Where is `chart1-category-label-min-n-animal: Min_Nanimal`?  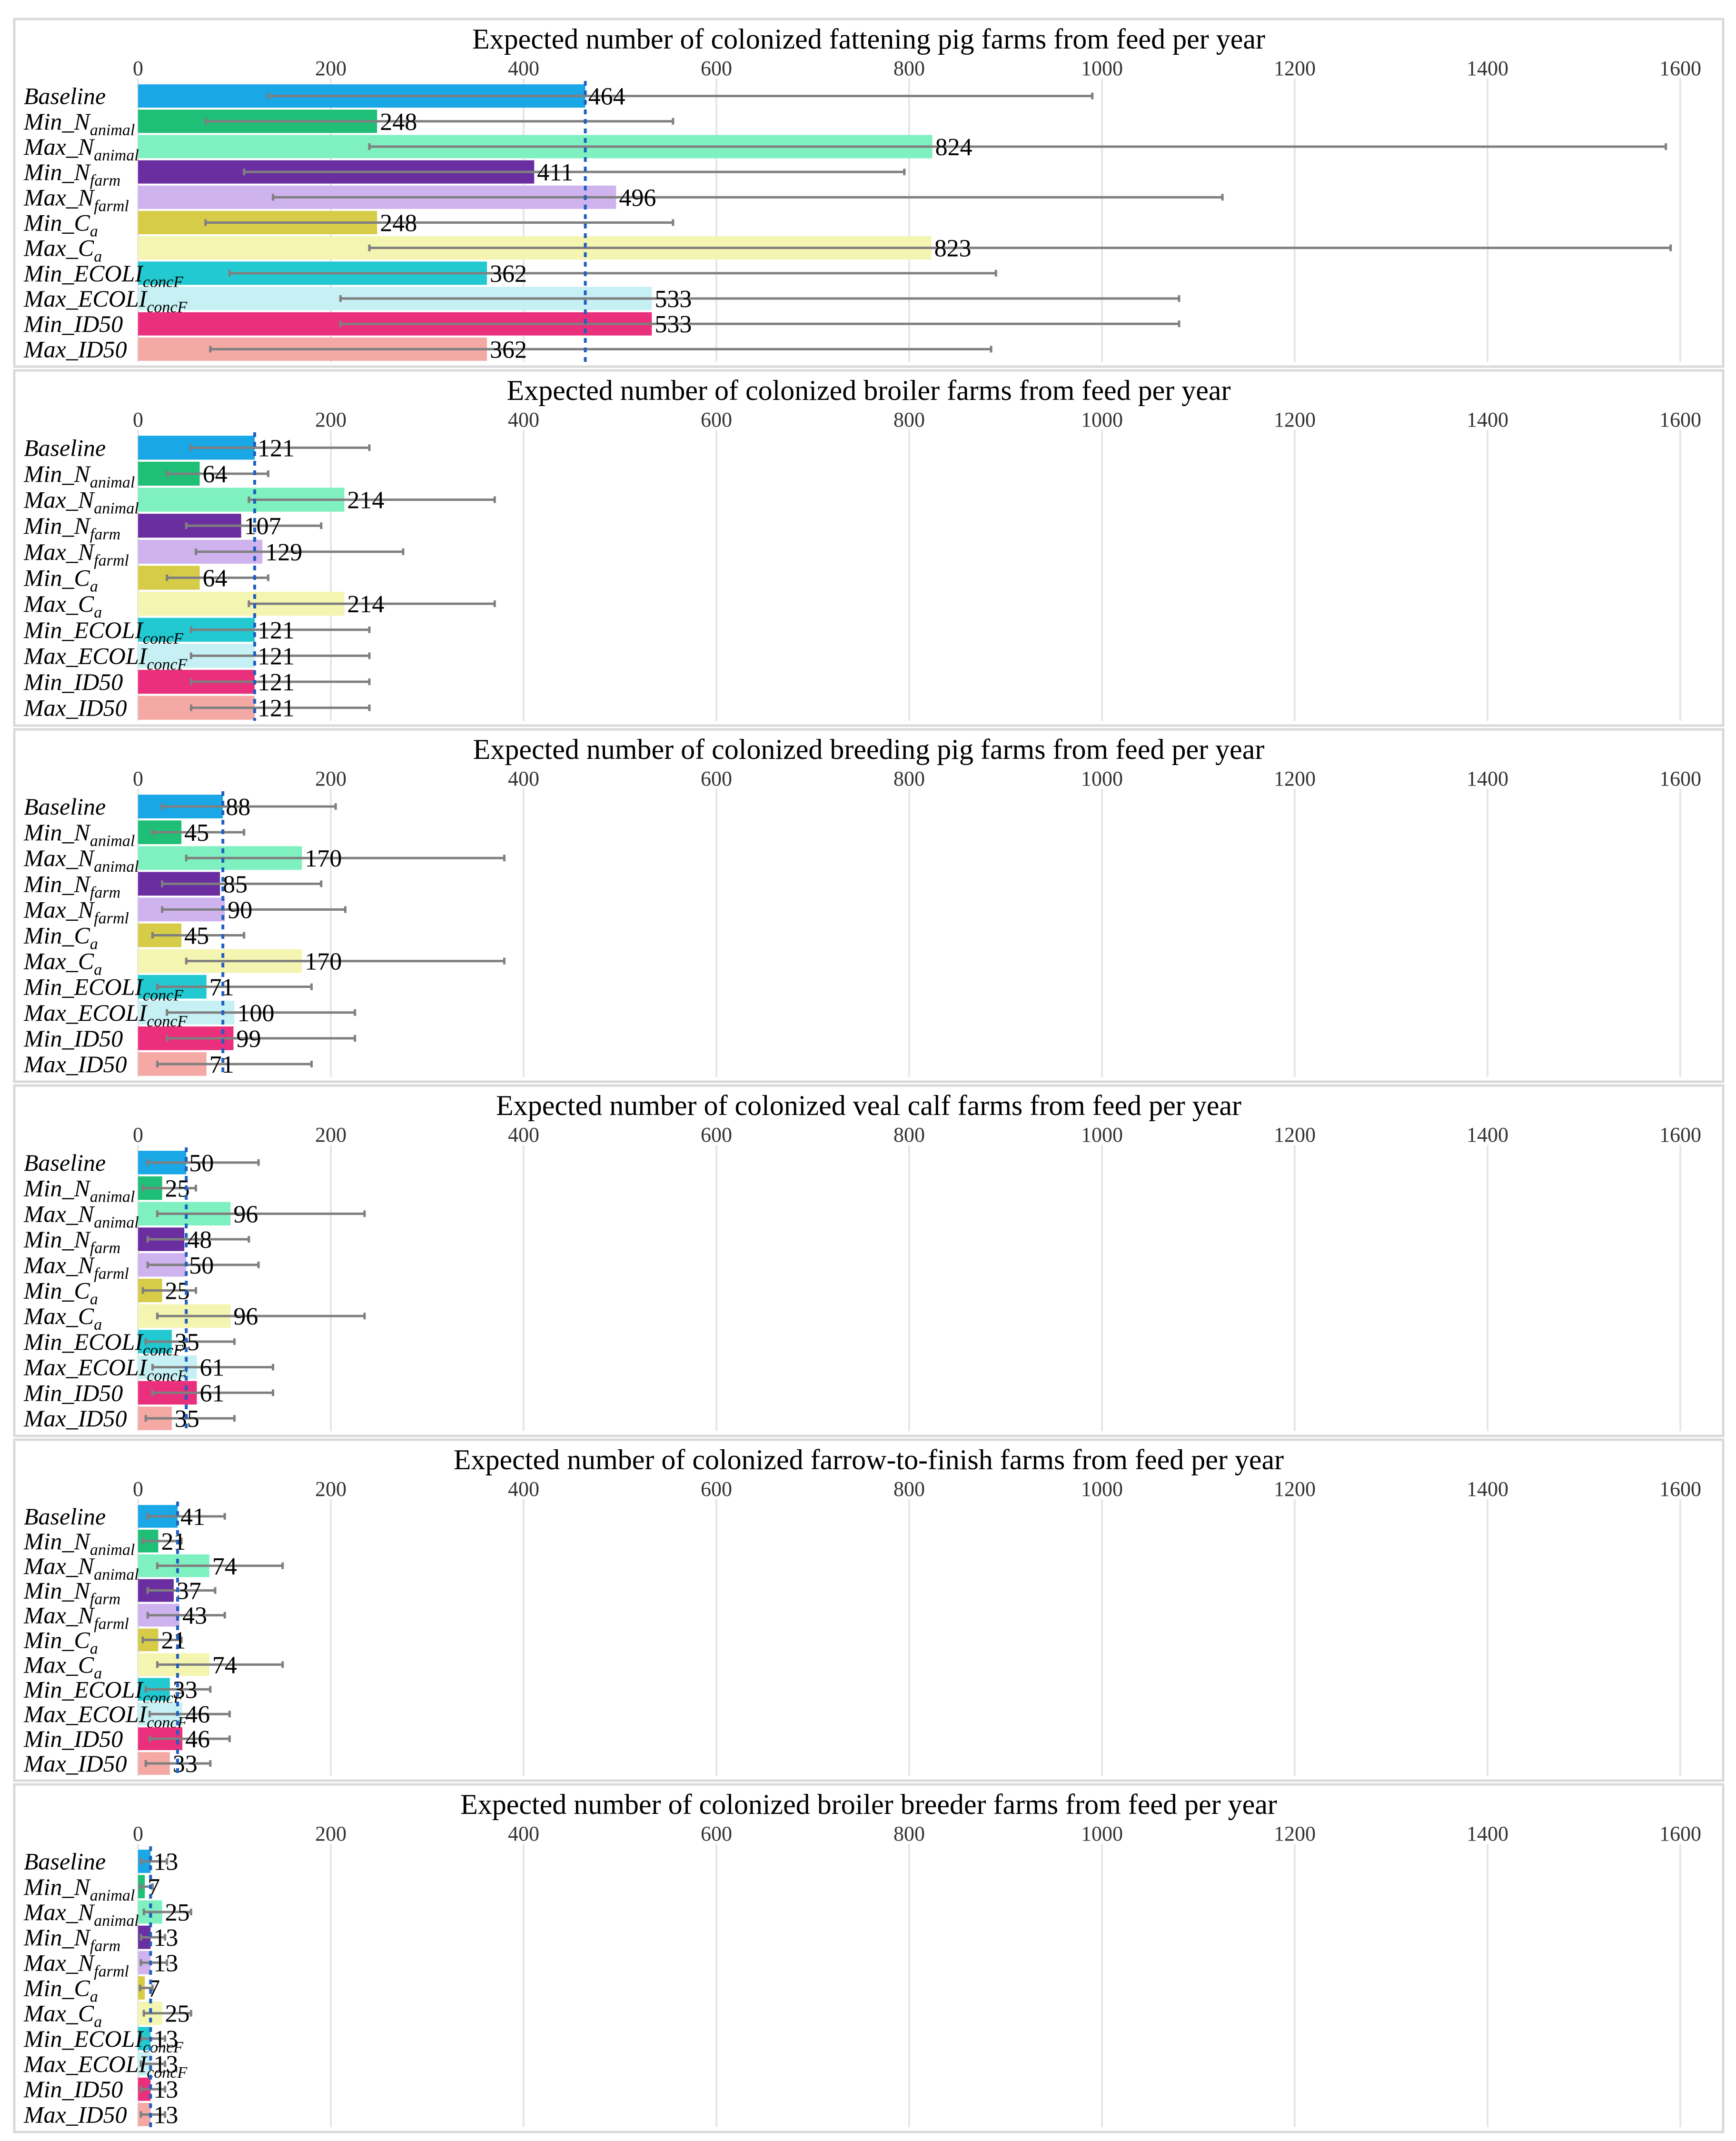
chart1-category-label-min-n-animal: Min_Nanimal is located at coordinates (79, 124).